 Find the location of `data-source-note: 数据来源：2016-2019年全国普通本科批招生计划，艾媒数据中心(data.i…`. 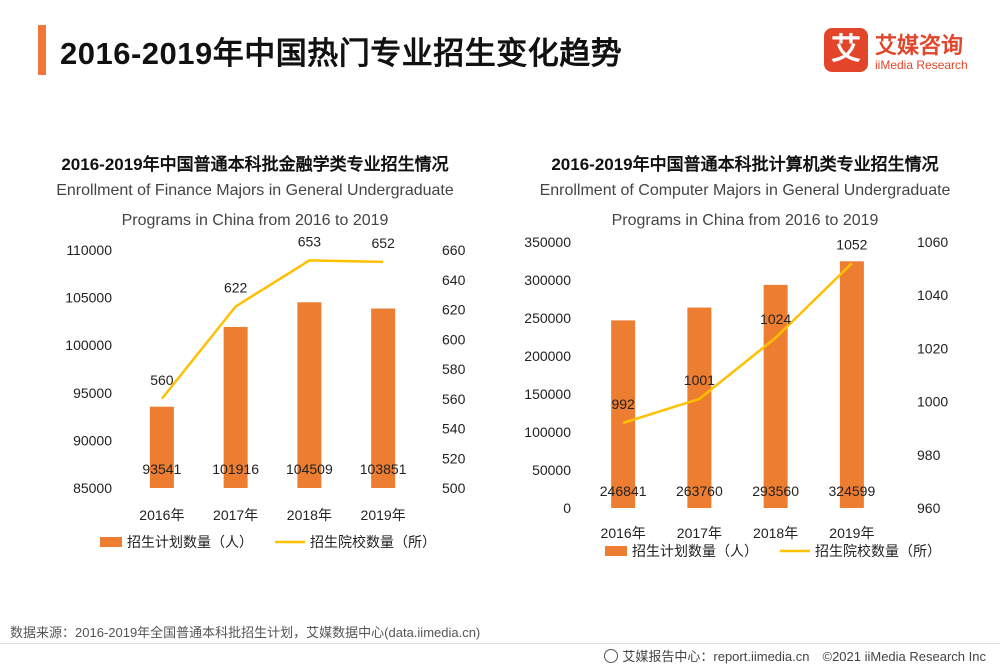

data-source-note: 数据来源：2016-2019年全国普通本科批招生计划，艾媒数据中心(data.i… is located at coordinates (245, 632).